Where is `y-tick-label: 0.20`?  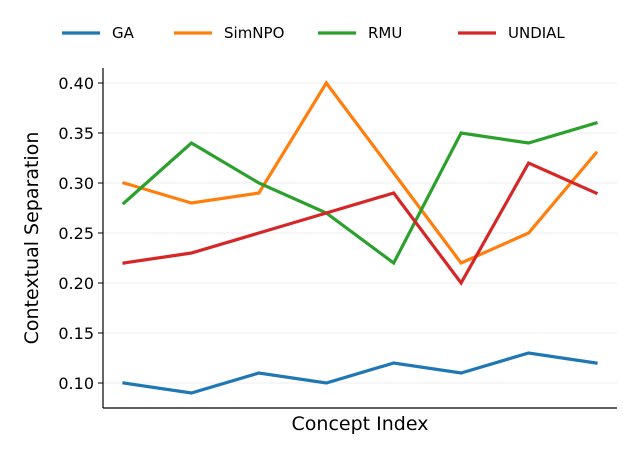
y-tick-label: 0.20 is located at coordinates (76, 283).